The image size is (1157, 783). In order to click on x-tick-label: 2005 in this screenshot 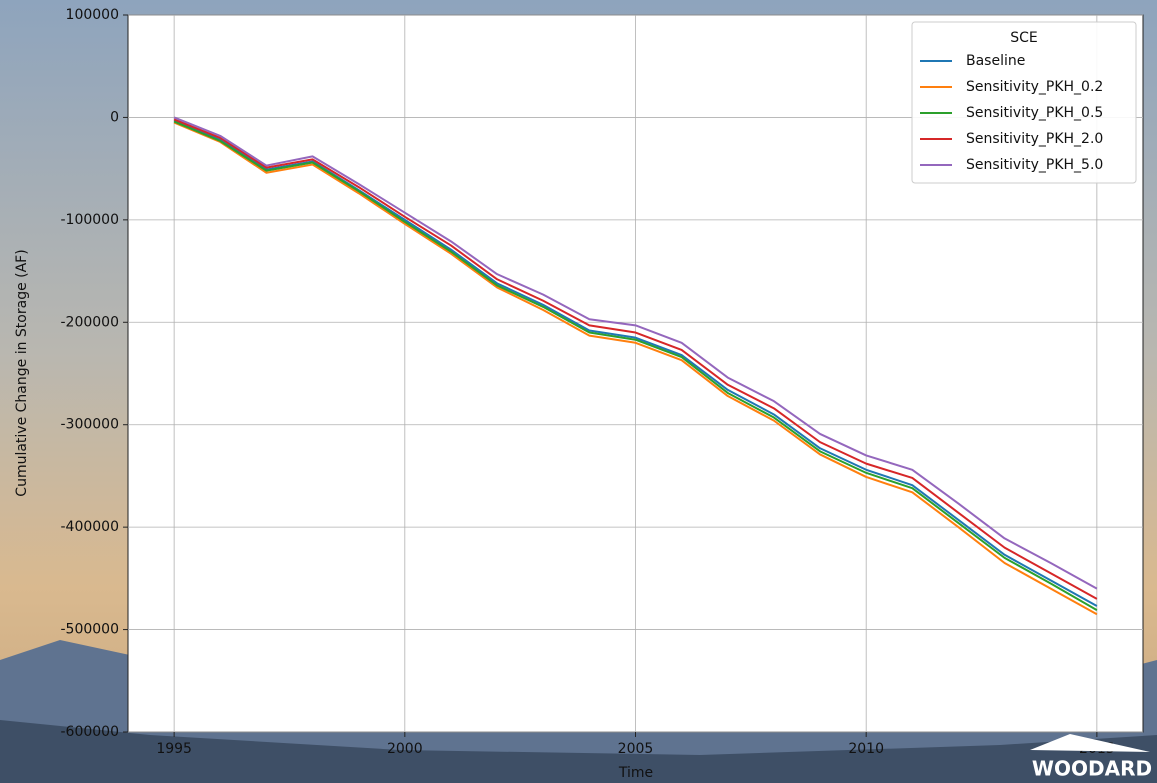, I will do `click(636, 749)`.